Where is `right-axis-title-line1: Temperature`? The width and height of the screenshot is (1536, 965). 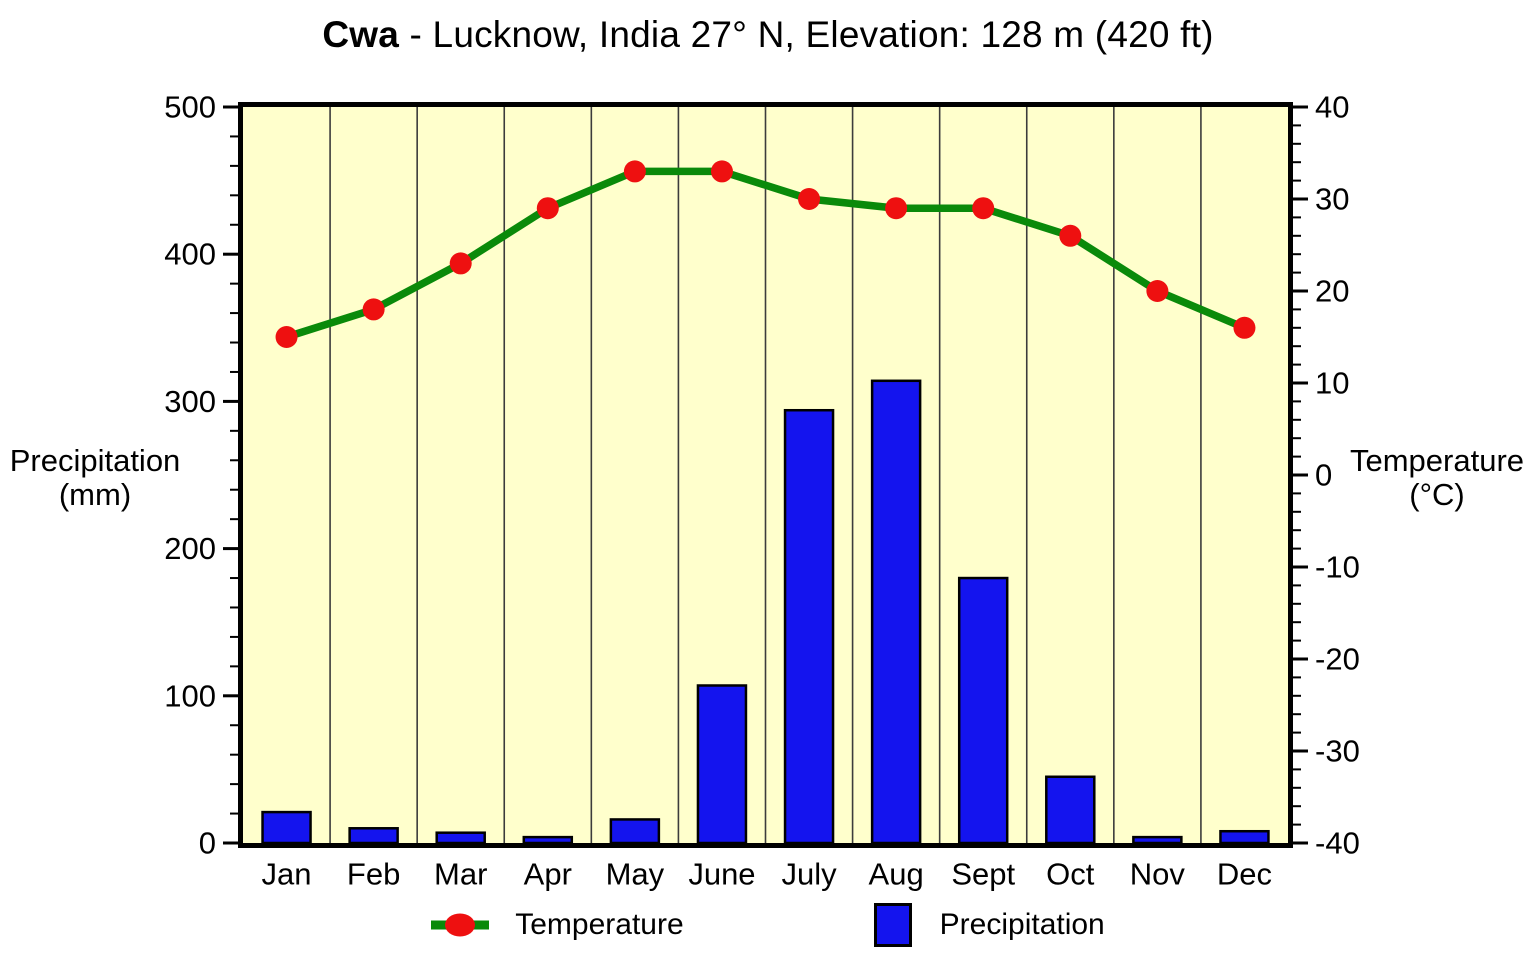
right-axis-title-line1: Temperature is located at coordinates (1437, 460).